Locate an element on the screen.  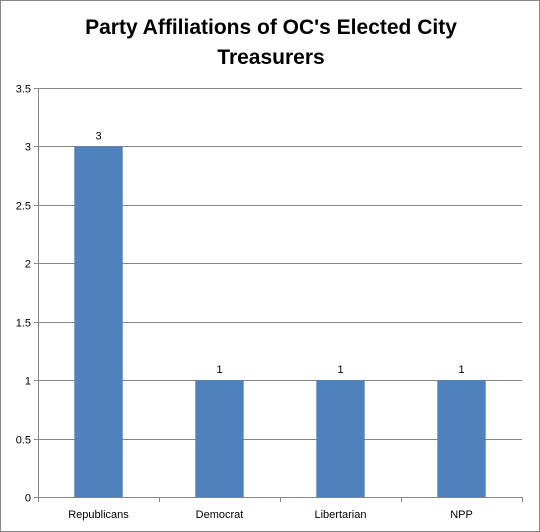
y-tick-label-3: 1.5 is located at coordinates (23, 324).